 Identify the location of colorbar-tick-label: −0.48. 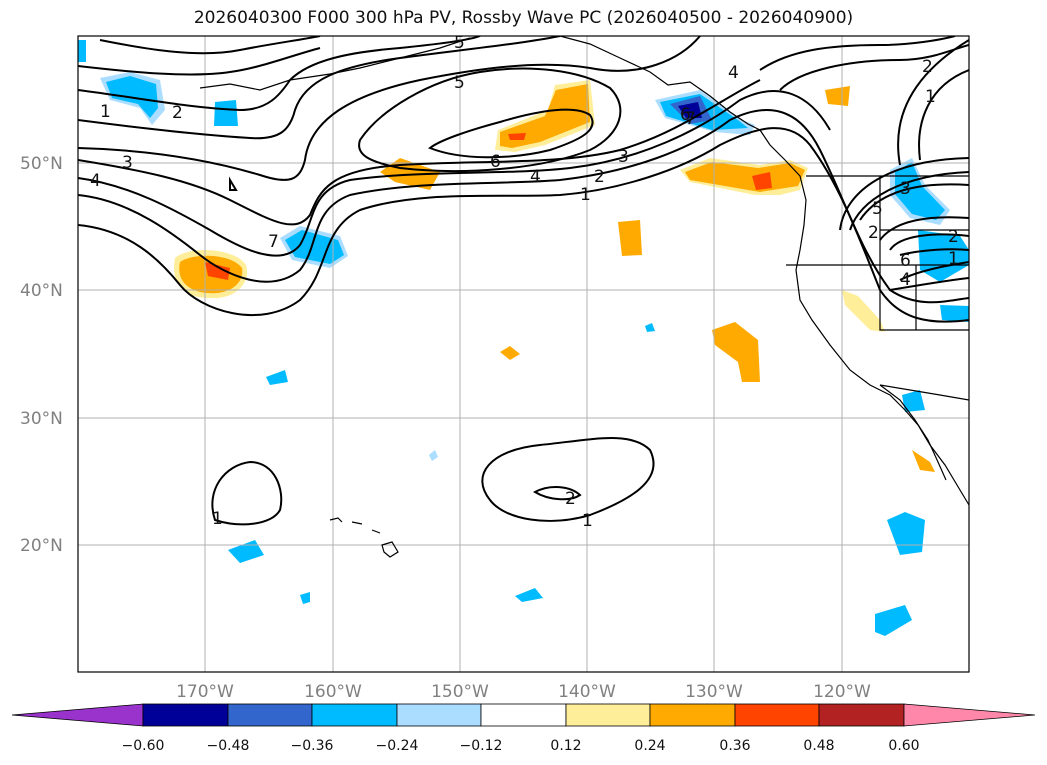
(228, 746).